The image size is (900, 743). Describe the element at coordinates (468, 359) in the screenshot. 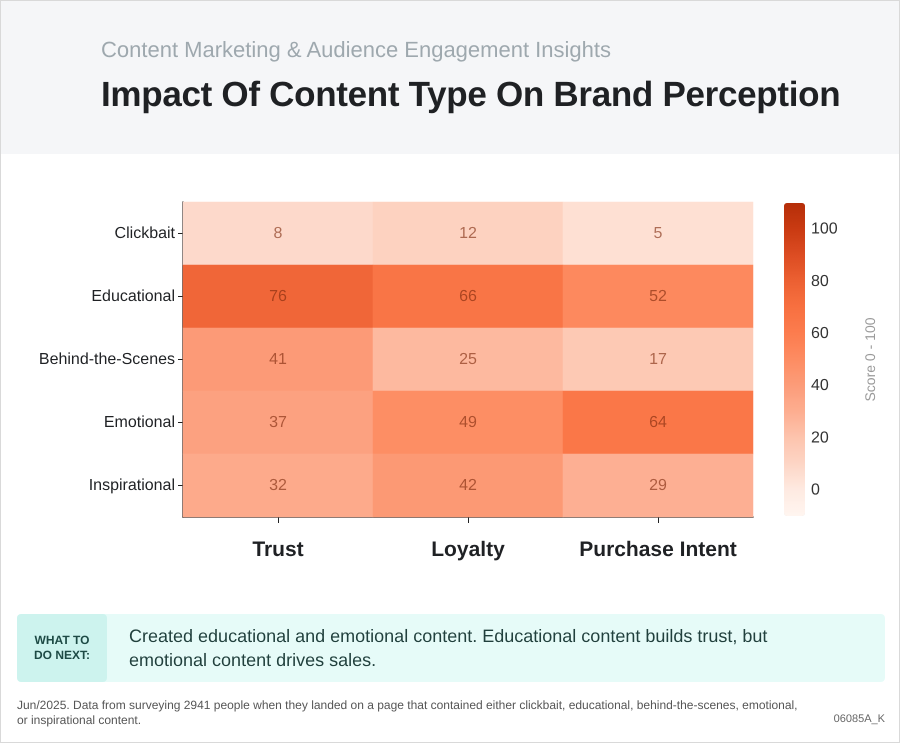

I see `data-label: 25` at that location.